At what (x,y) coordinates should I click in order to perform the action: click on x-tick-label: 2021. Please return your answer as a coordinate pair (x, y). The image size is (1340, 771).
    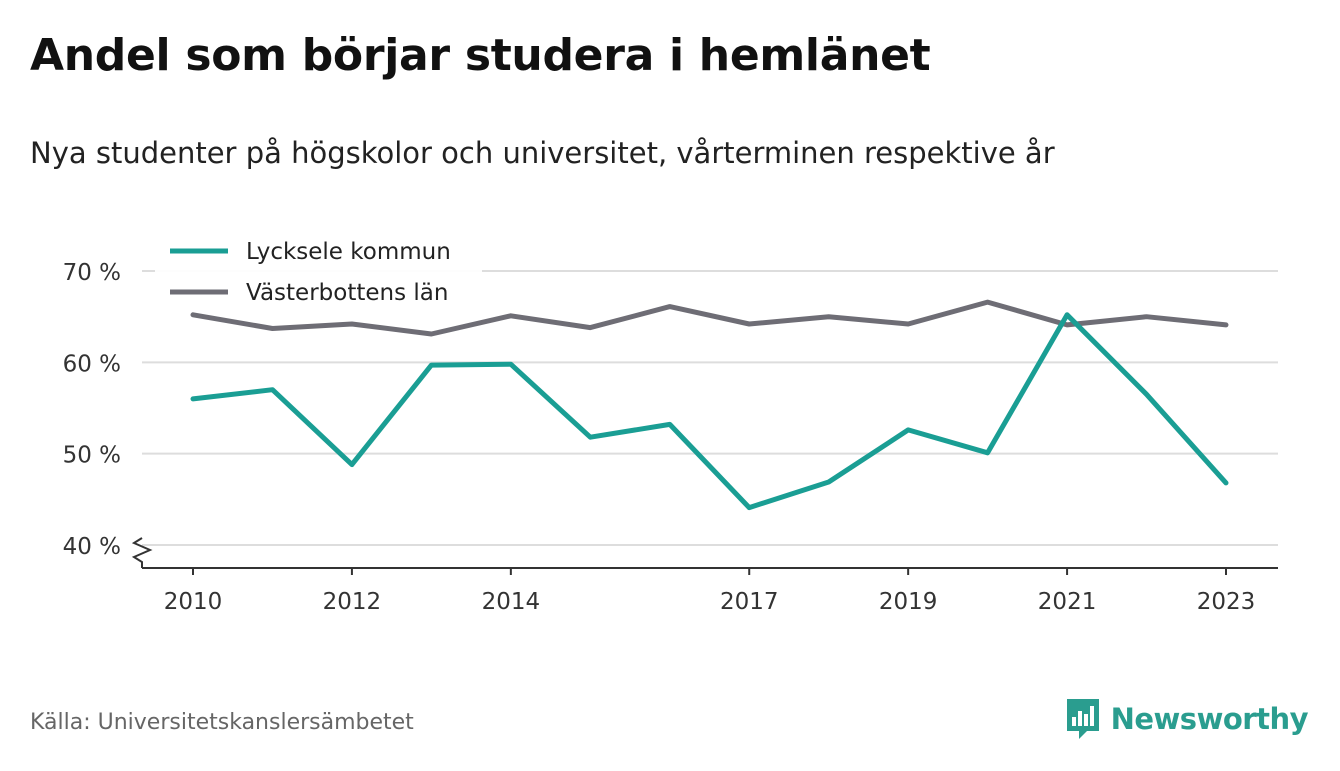
    Looking at the image, I should click on (1067, 602).